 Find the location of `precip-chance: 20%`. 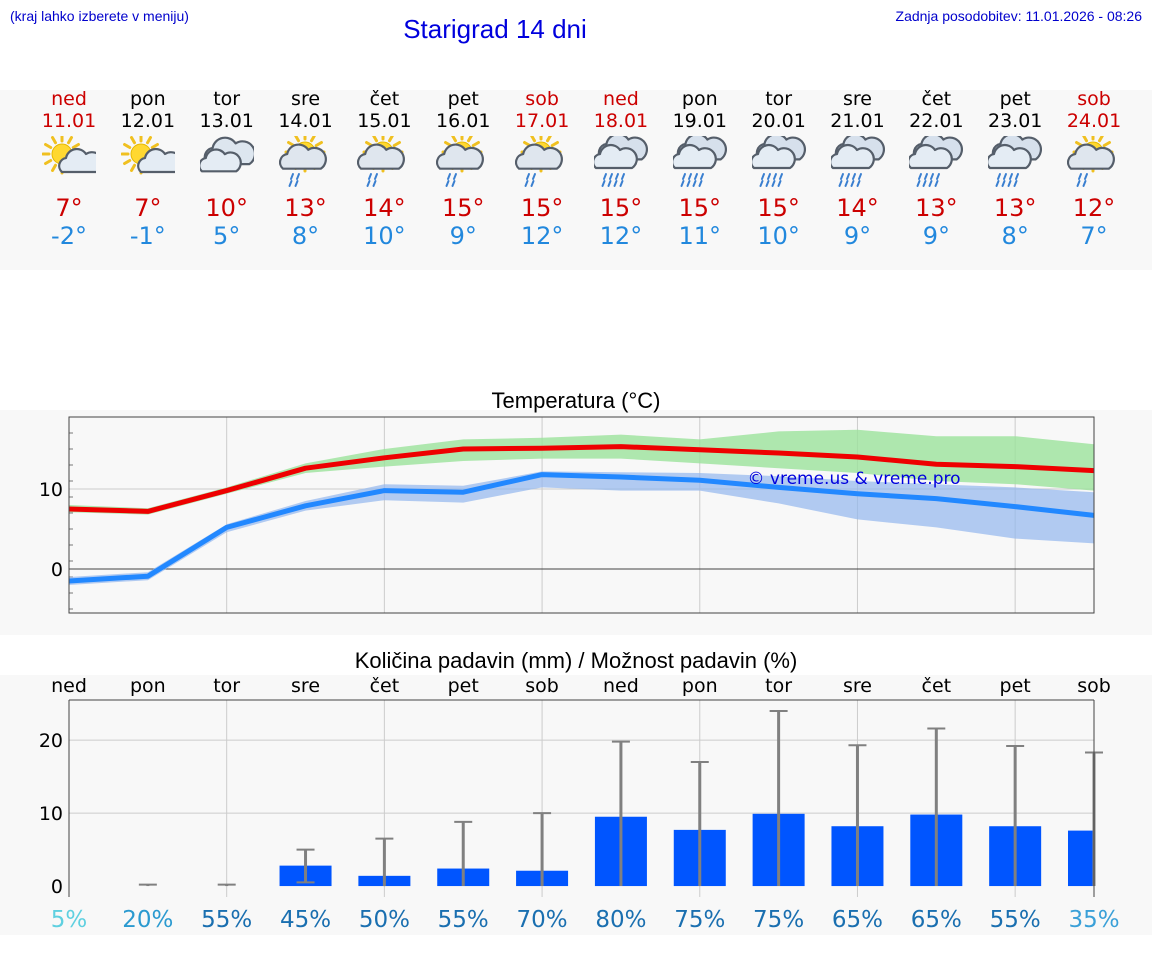

precip-chance: 20% is located at coordinates (147, 920).